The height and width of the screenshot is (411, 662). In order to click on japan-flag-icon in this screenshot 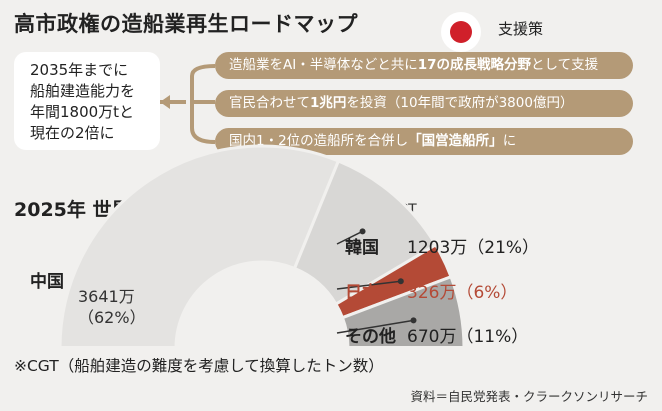, I will do `click(461, 32)`.